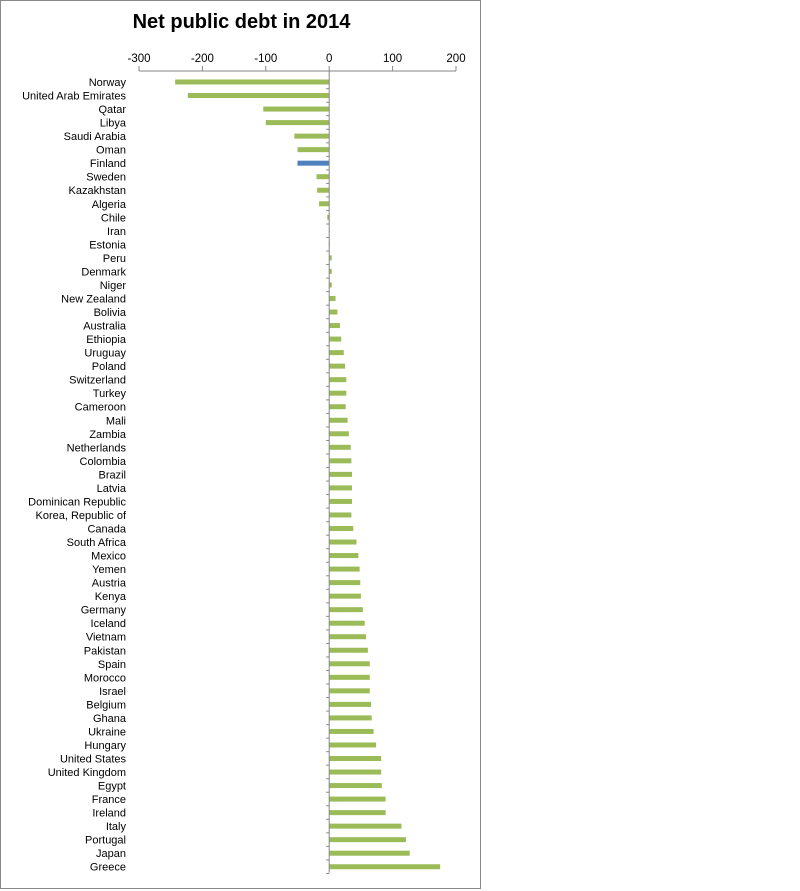 The height and width of the screenshot is (891, 800). Describe the element at coordinates (93, 299) in the screenshot. I see `category-label: New Zealand` at that location.